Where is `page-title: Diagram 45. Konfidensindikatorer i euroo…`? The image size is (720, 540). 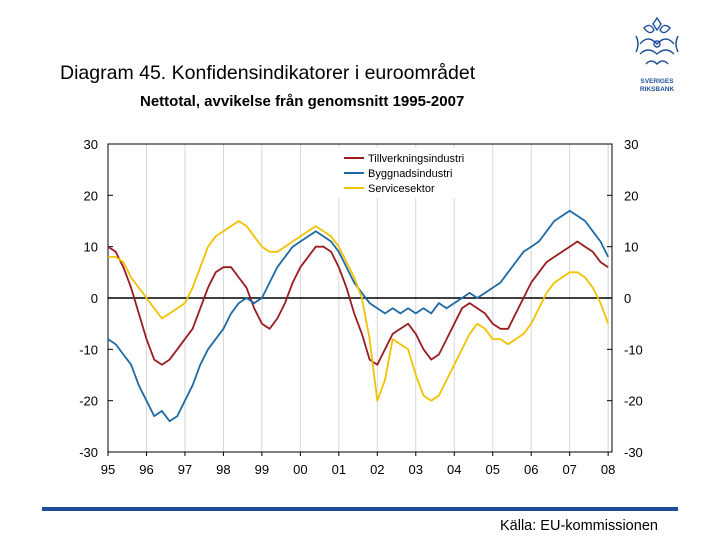 page-title: Diagram 45. Konfidensindikatorer i euroo… is located at coordinates (268, 73).